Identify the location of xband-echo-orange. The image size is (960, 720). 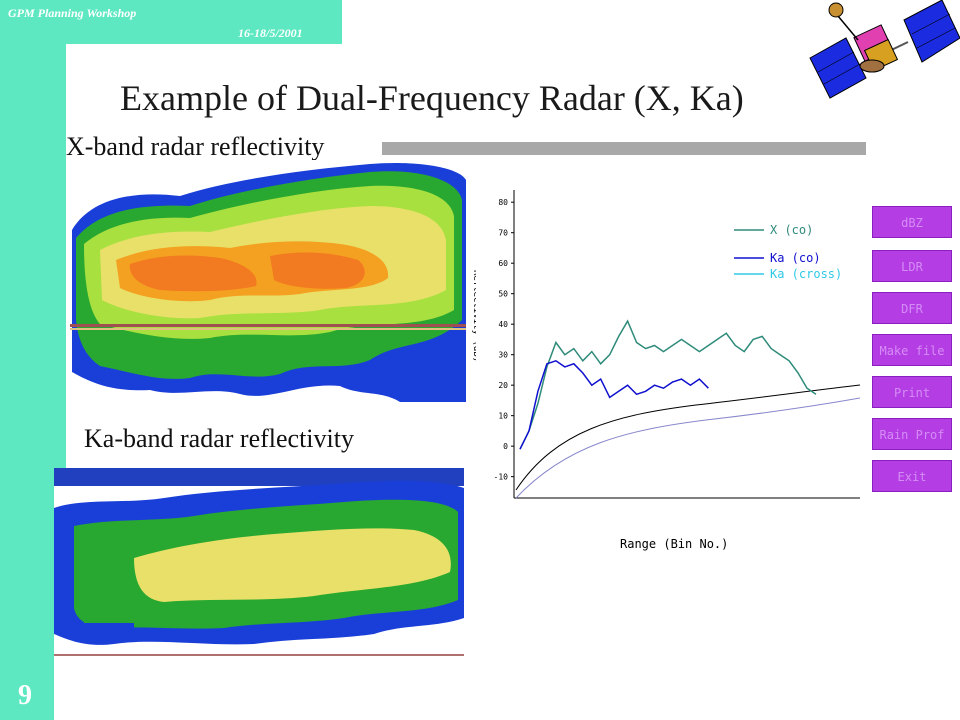
(252, 271).